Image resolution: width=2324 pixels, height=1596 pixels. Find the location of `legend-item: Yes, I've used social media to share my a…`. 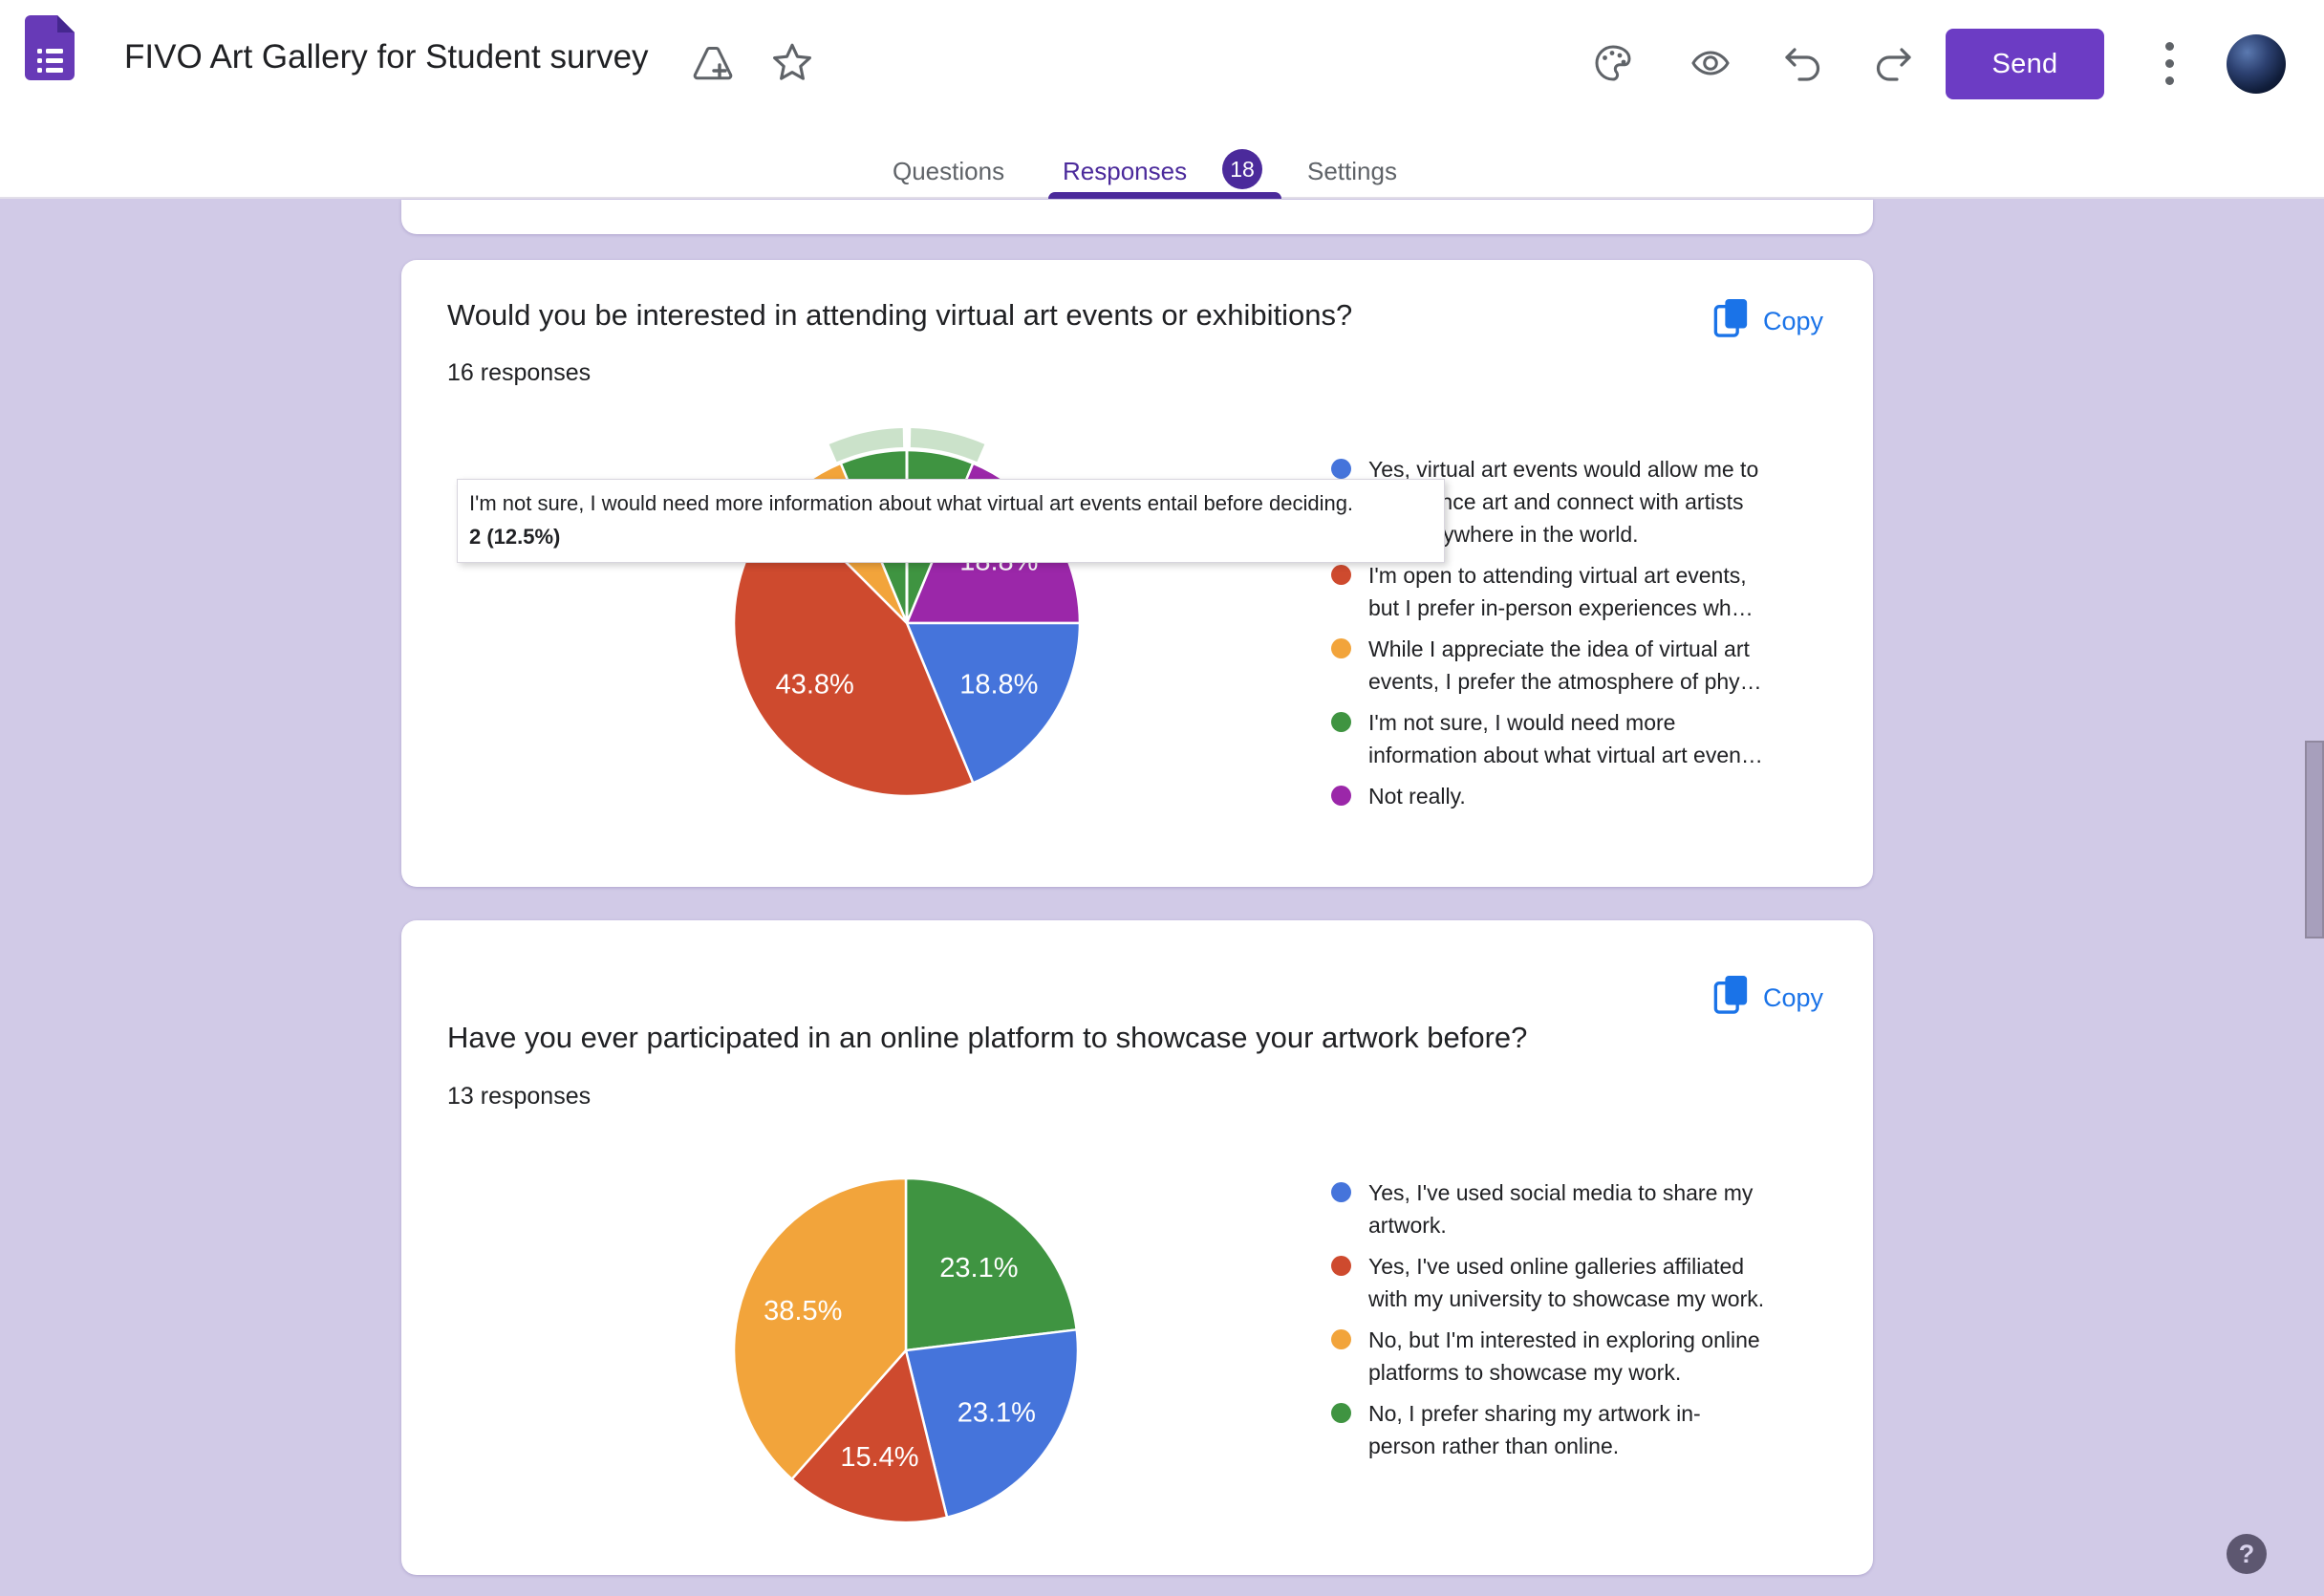

legend-item: Yes, I've used social media to share my a… is located at coordinates (1579, 1209).